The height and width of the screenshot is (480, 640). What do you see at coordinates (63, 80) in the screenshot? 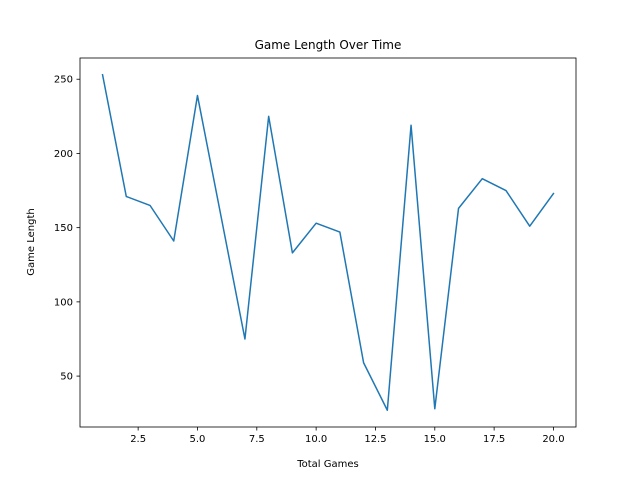
I see `y-tick-label: 250` at bounding box center [63, 80].